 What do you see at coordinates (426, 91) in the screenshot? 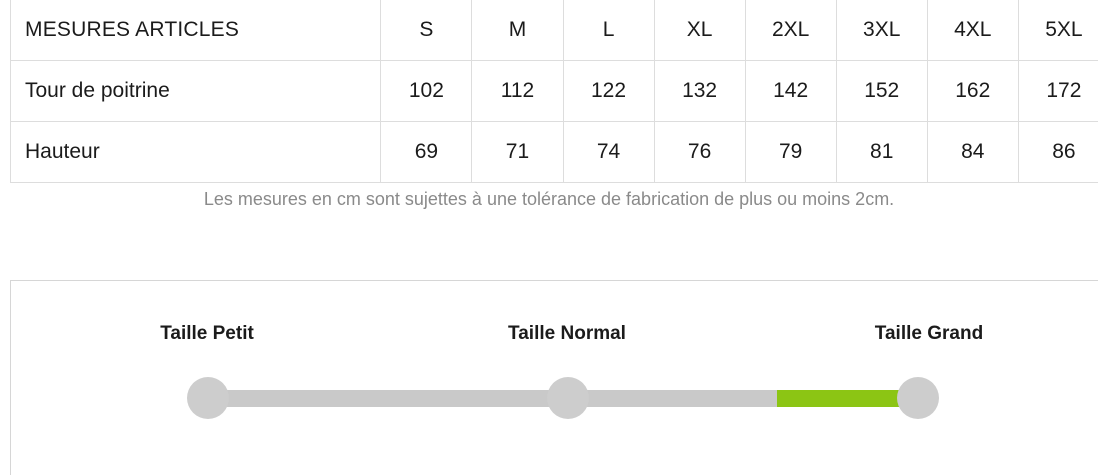
I see `cell-chest-s: 102` at bounding box center [426, 91].